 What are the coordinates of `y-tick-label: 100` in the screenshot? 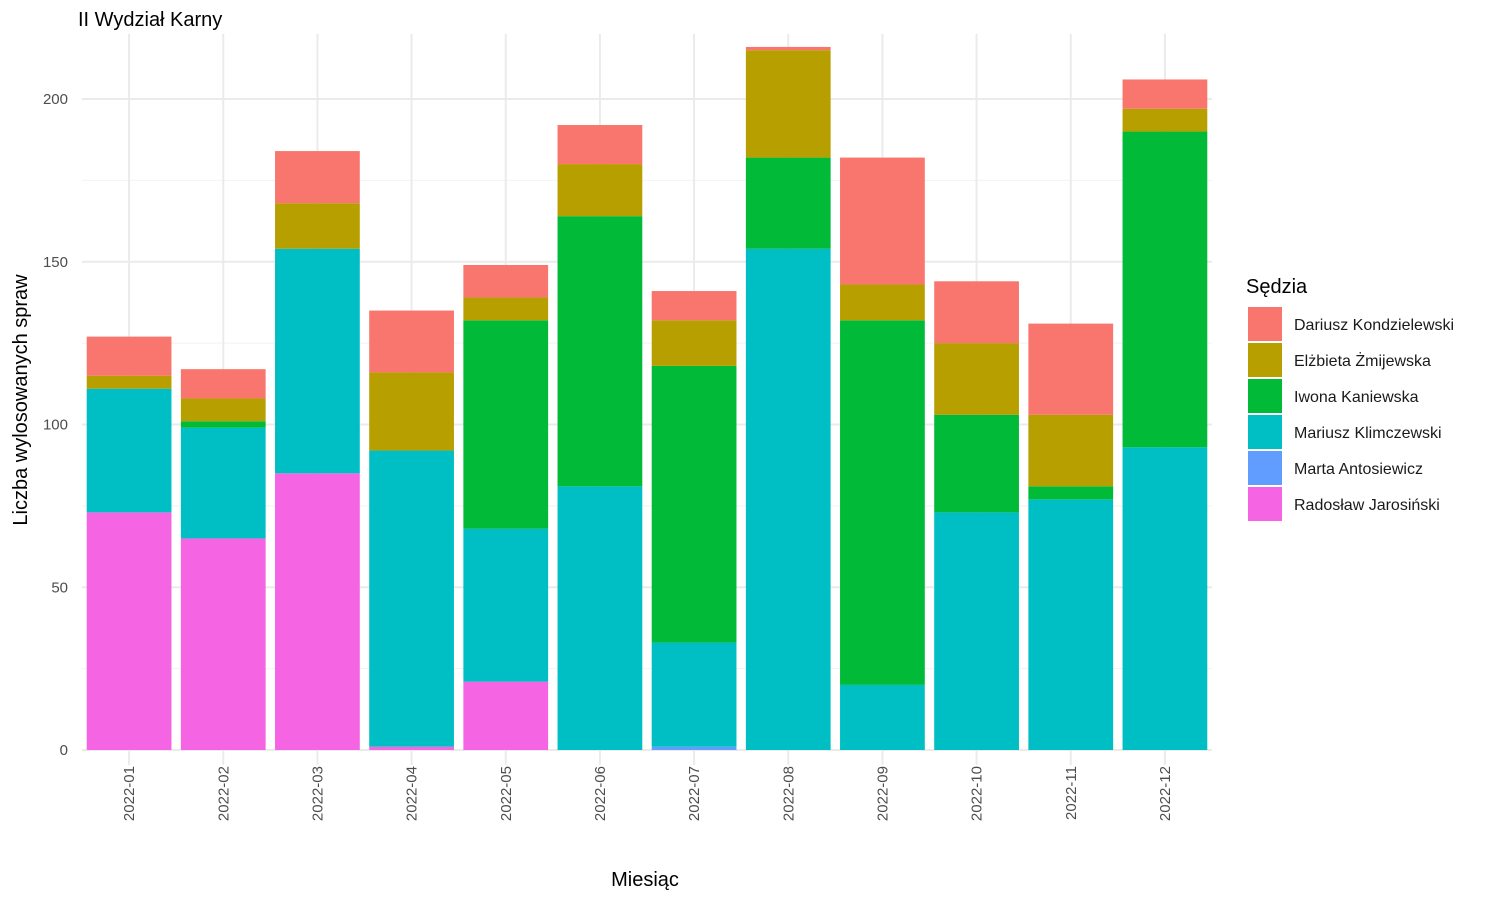 It's located at (55, 425).